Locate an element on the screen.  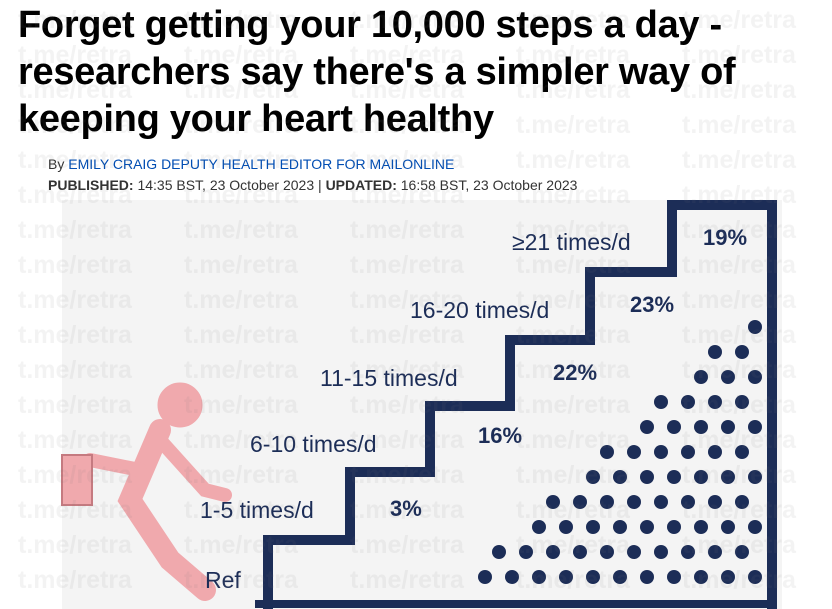
step-label: 1-5 times/d is located at coordinates (257, 510).